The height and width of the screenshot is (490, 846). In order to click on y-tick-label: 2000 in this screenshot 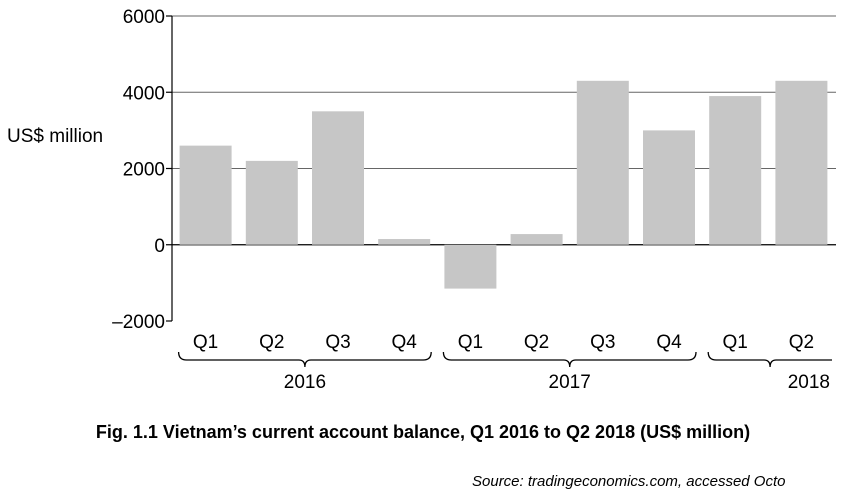, I will do `click(144, 170)`.